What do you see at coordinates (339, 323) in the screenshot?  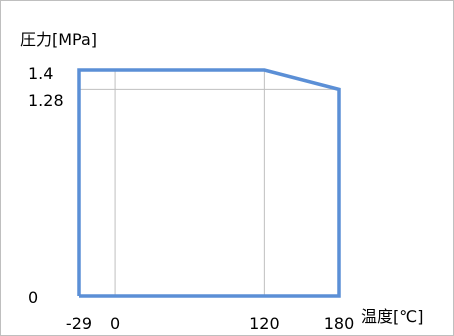 I see `x-tick-label: 180` at bounding box center [339, 323].